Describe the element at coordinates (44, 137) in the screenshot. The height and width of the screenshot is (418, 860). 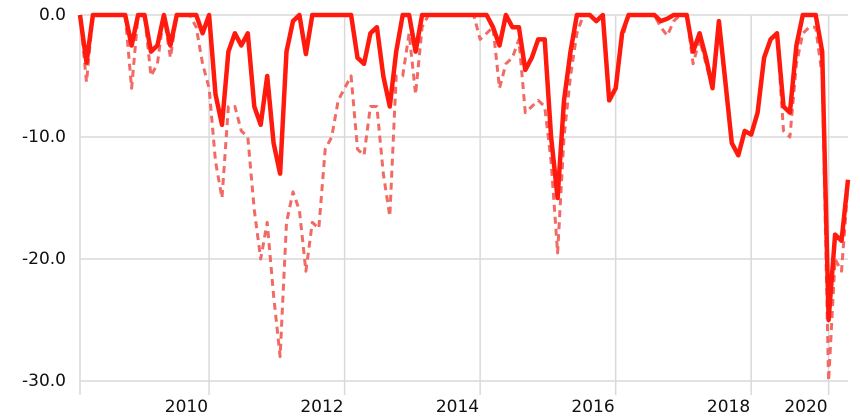
I see `y-tick-label: -10.0` at that location.